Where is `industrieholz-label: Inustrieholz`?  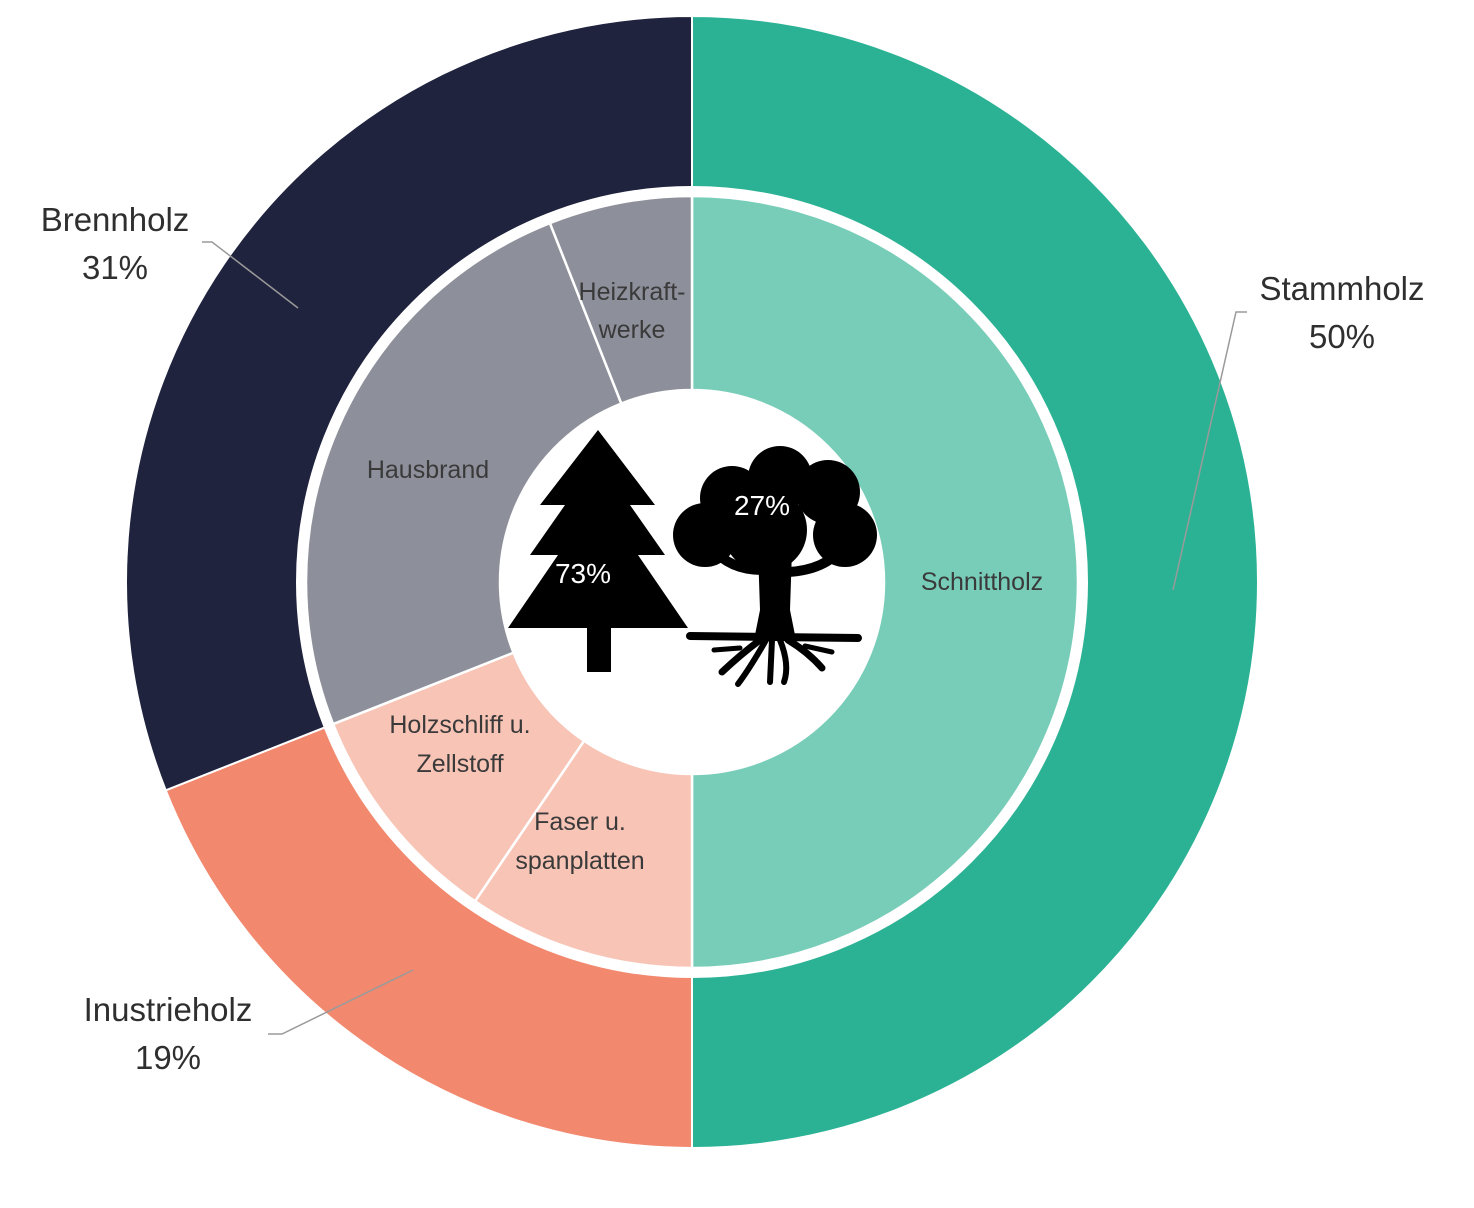
industrieholz-label: Inustrieholz is located at coordinates (168, 1009).